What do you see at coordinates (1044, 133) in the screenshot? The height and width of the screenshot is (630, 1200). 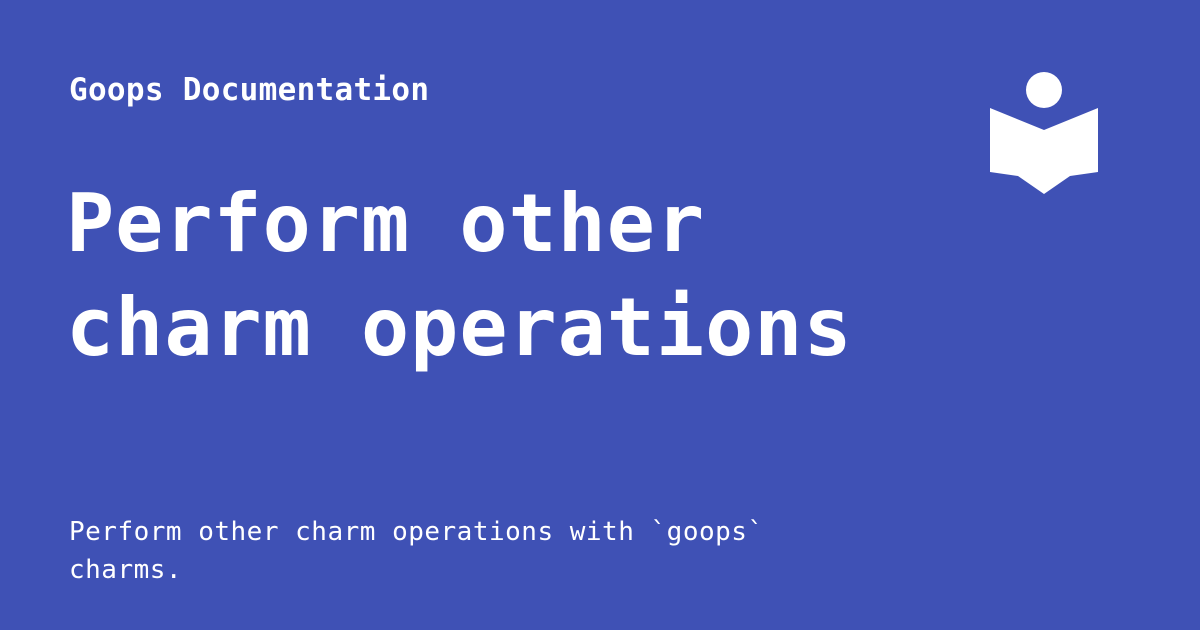 I see `book-reader-icon` at bounding box center [1044, 133].